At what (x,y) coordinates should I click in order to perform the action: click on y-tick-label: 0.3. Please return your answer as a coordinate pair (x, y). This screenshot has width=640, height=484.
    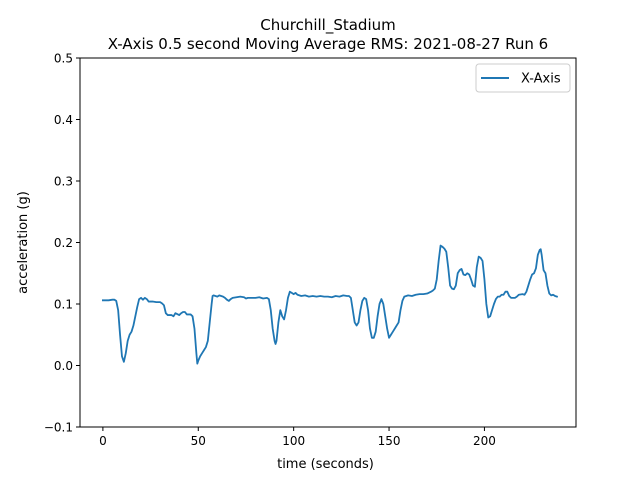
    Looking at the image, I should click on (63, 182).